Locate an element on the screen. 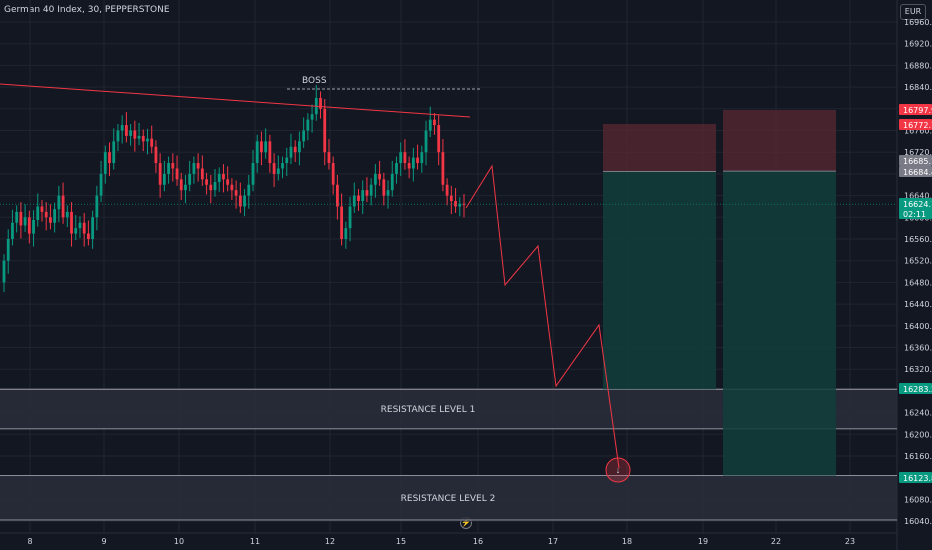 This screenshot has width=932, height=550. trendline is located at coordinates (235, 100).